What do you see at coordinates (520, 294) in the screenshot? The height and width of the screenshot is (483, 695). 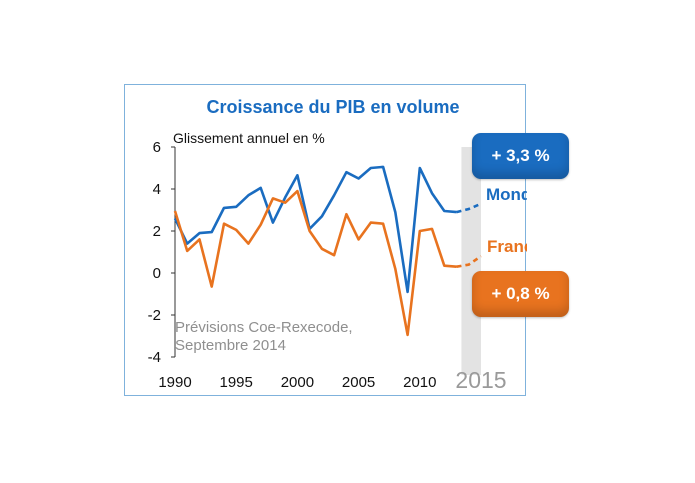 I see `forecast-badge-france: + 0,8 %` at bounding box center [520, 294].